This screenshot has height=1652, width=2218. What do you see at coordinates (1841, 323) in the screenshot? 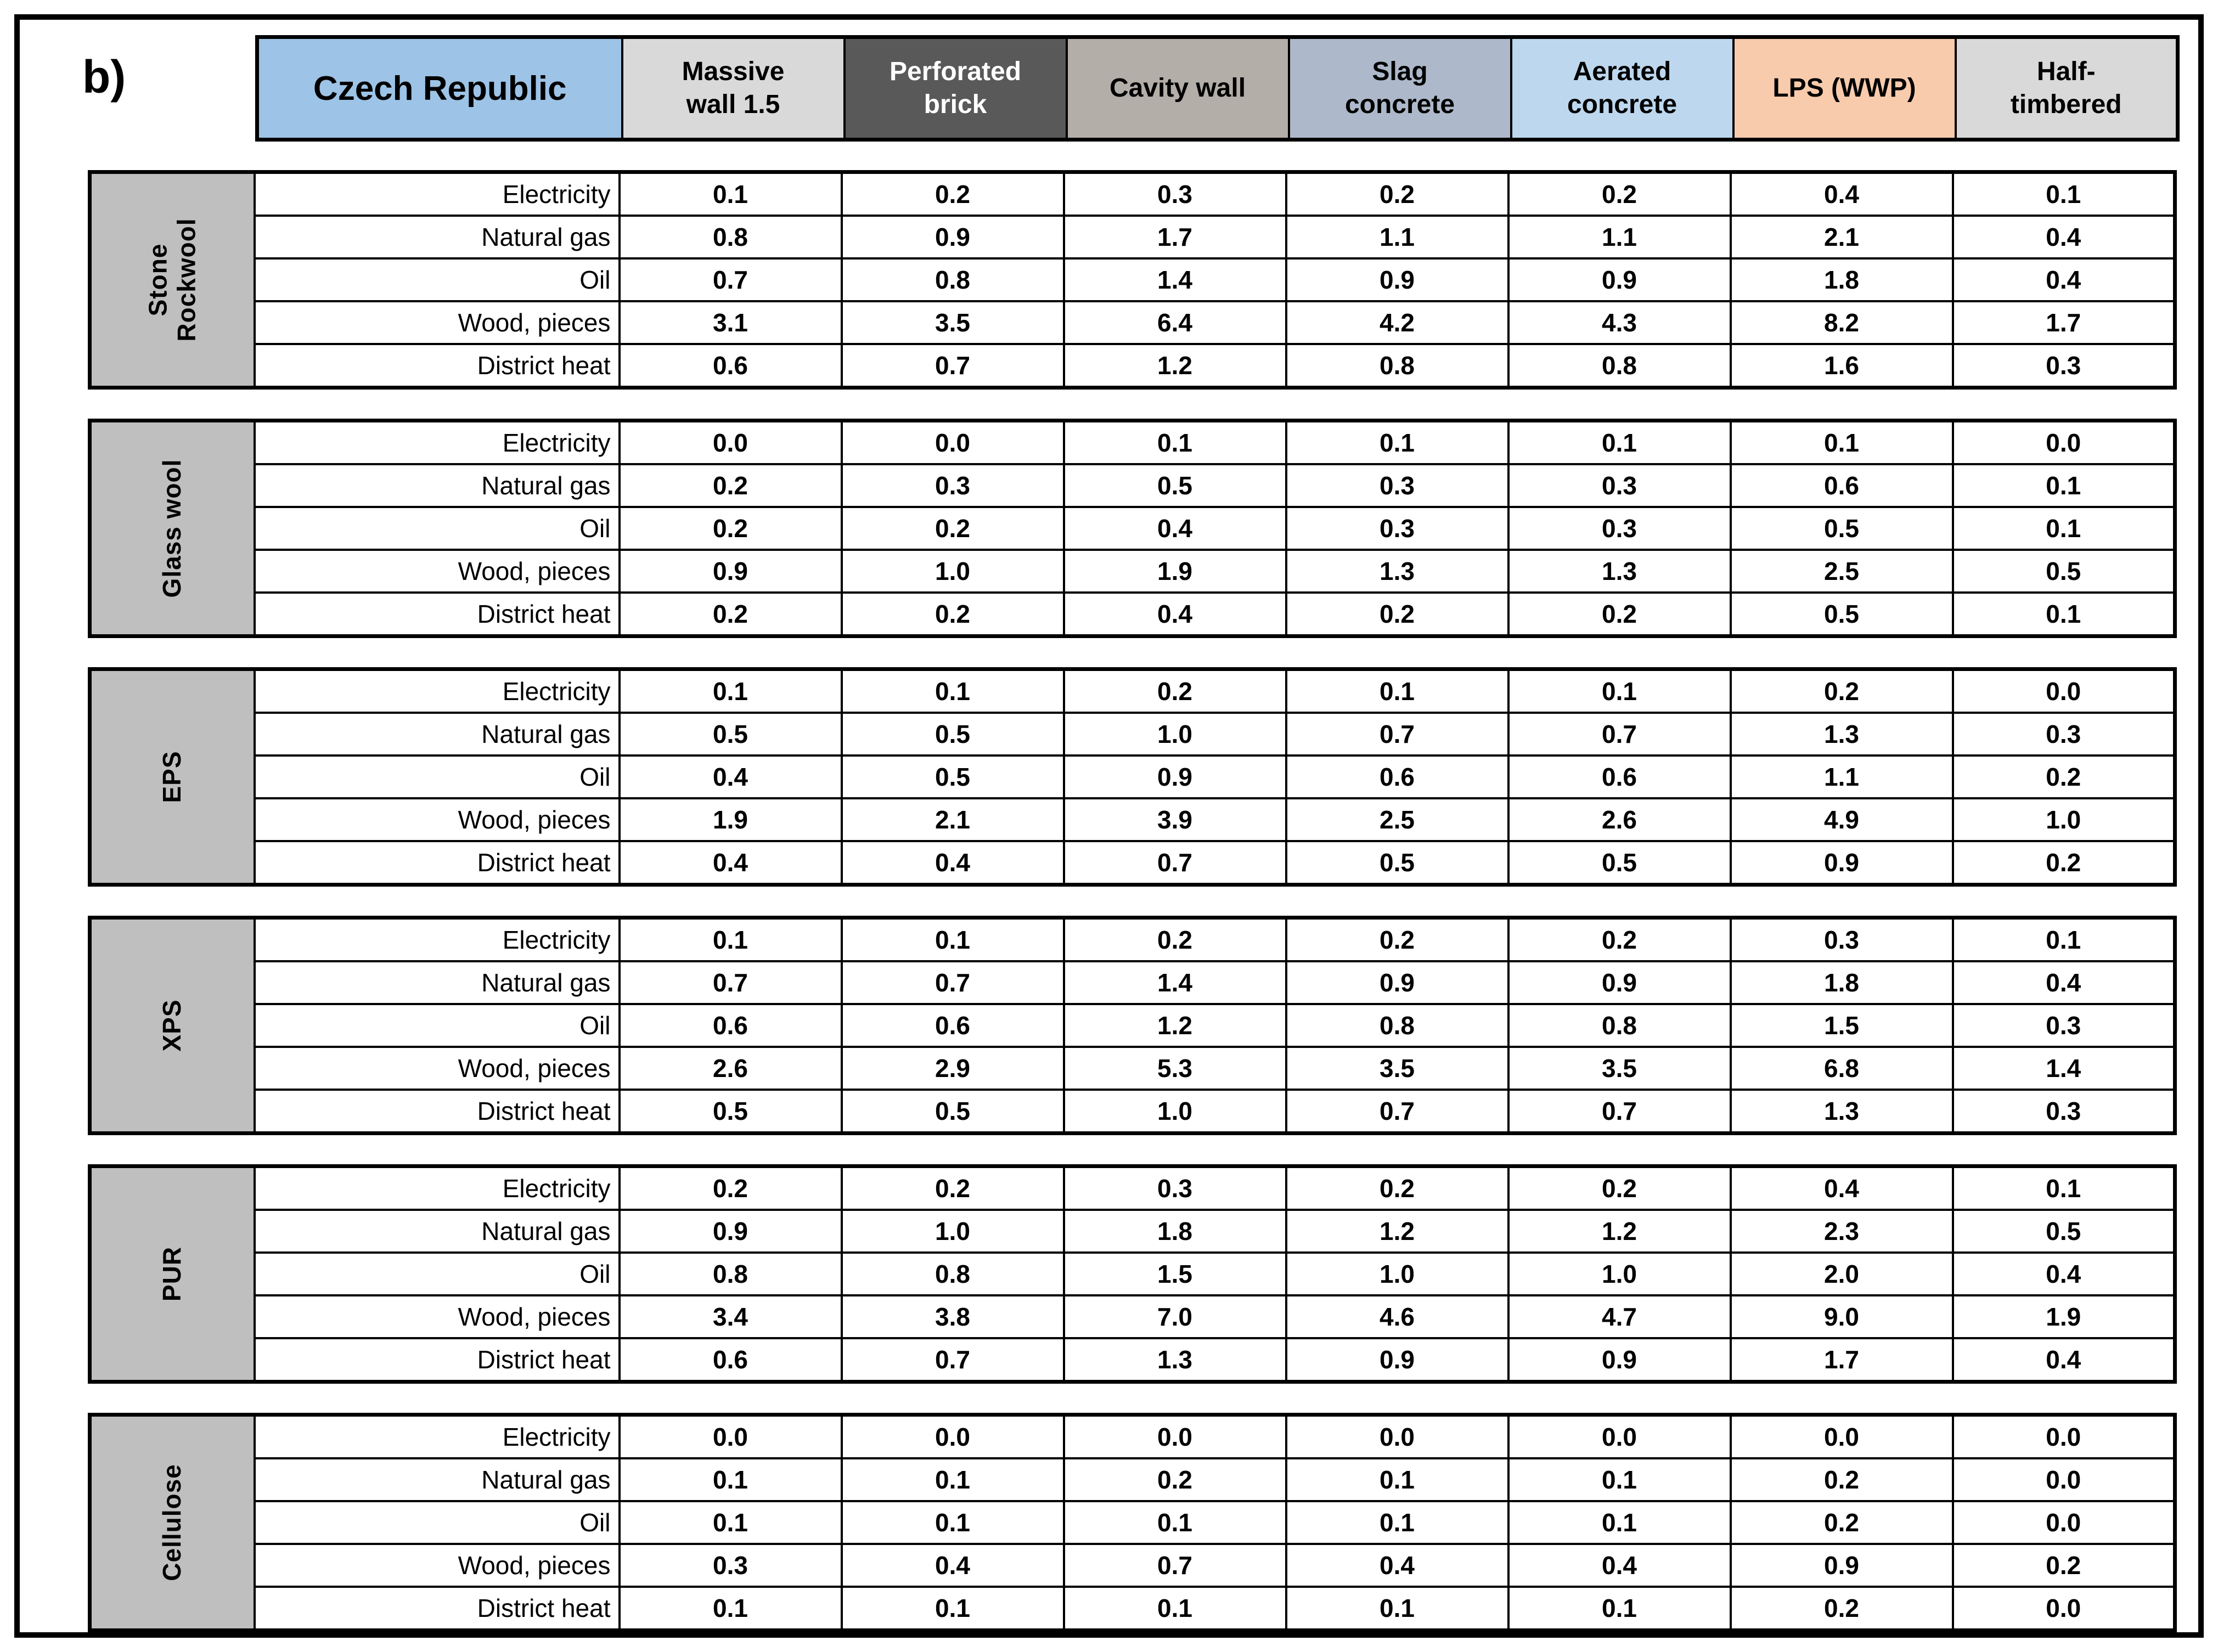
I see `value-cell: 8.2` at bounding box center [1841, 323].